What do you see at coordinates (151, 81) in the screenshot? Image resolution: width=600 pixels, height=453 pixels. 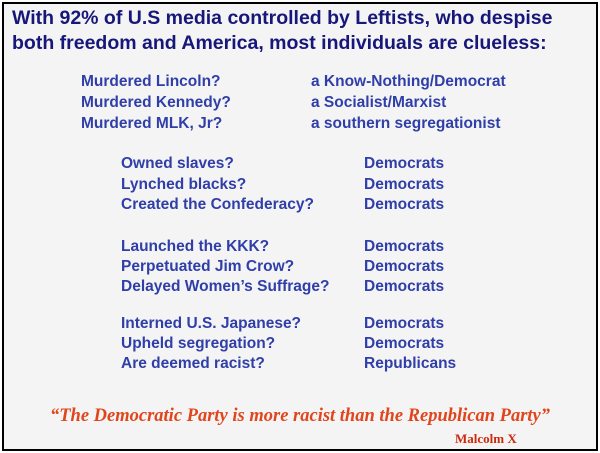 I see `question: Murdered Lincoln?` at bounding box center [151, 81].